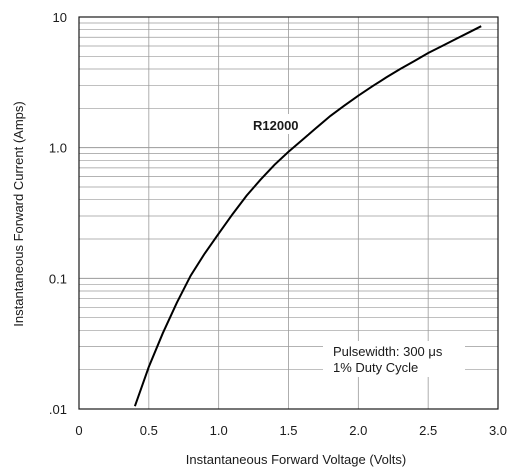 Image resolution: width=520 pixels, height=471 pixels. I want to click on y-axis-ticks: .01 0.1 1.0 10, so click(58, 213).